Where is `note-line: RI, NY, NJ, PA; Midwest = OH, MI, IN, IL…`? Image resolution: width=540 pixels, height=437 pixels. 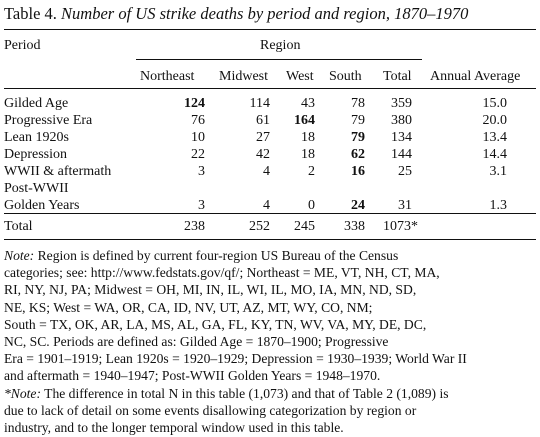 note-line: RI, NY, NJ, PA; Midwest = OH, MI, IN, IL… is located at coordinates (210, 290).